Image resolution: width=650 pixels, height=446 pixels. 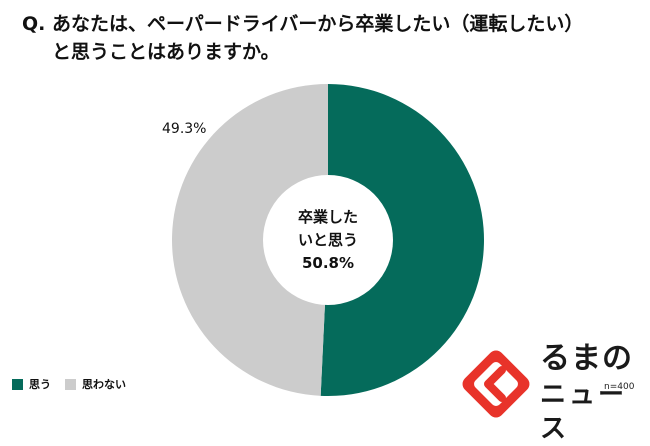 I want to click on legend-item-no: 思わない, so click(x=95, y=384).